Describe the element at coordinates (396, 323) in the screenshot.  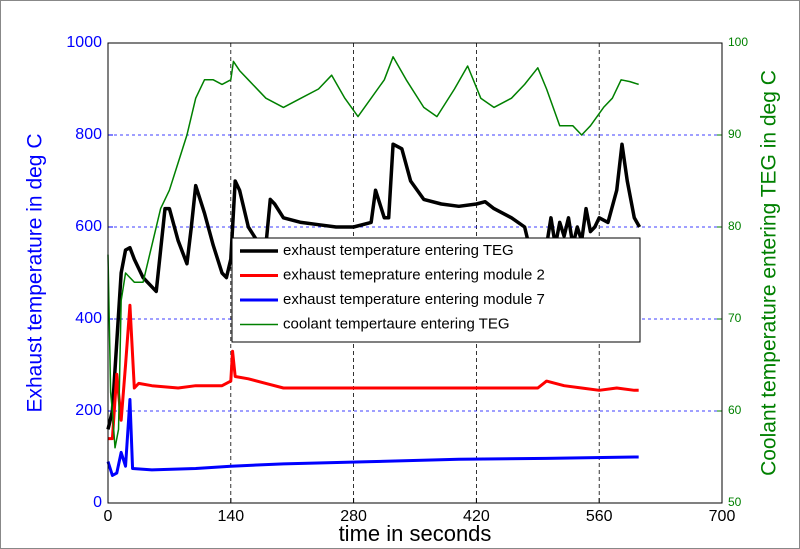
I see `legend-label: coolant tempertaure entering TEG` at that location.